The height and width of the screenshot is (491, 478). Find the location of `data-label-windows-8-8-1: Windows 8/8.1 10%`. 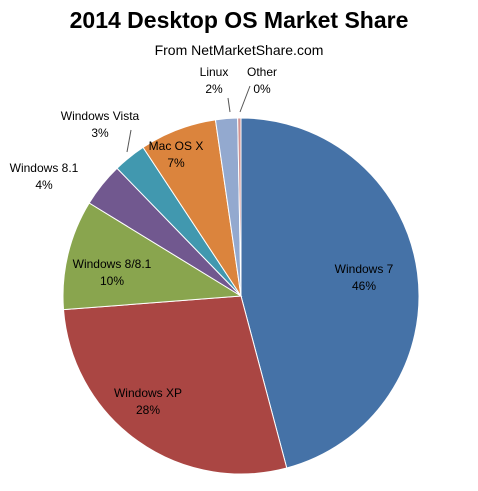

data-label-windows-8-8-1: Windows 8/8.1 10% is located at coordinates (112, 272).